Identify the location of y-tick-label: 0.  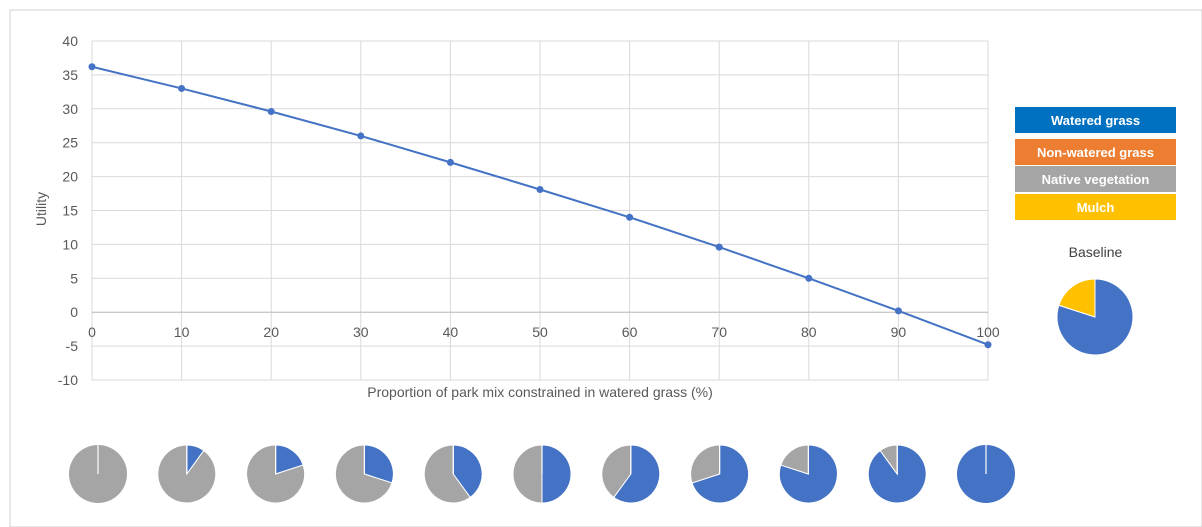
(74, 312).